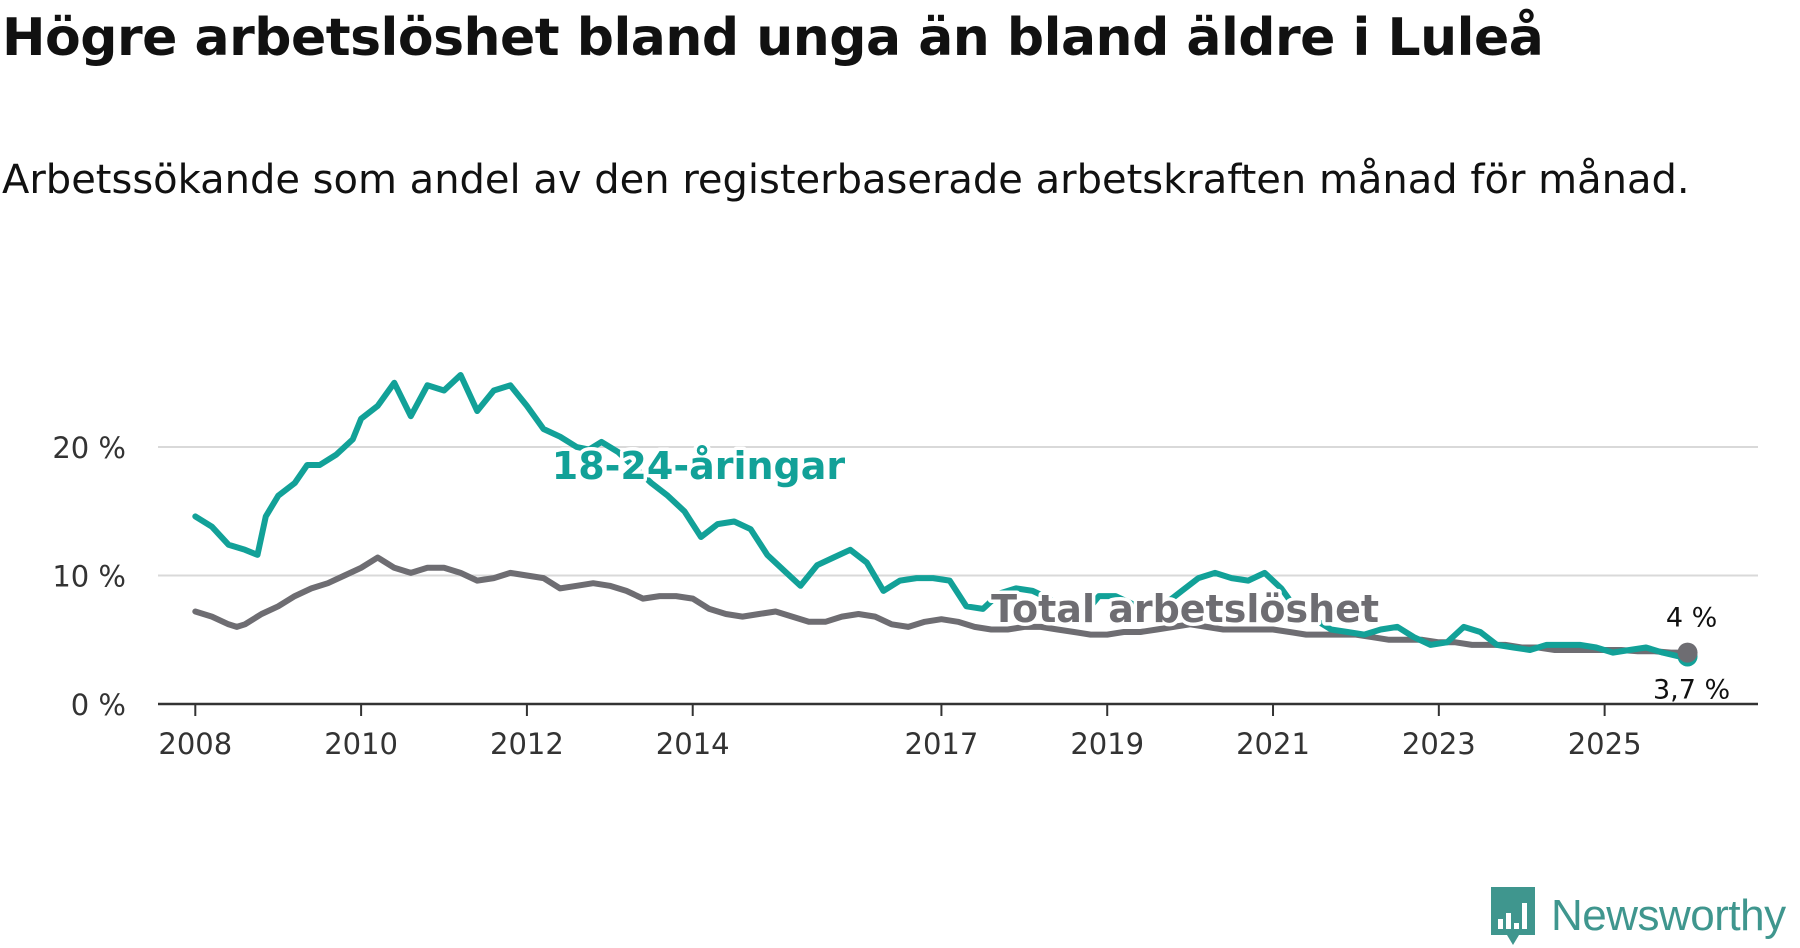  Describe the element at coordinates (1691, 618) in the screenshot. I see `total-end-label: 4 %` at that location.